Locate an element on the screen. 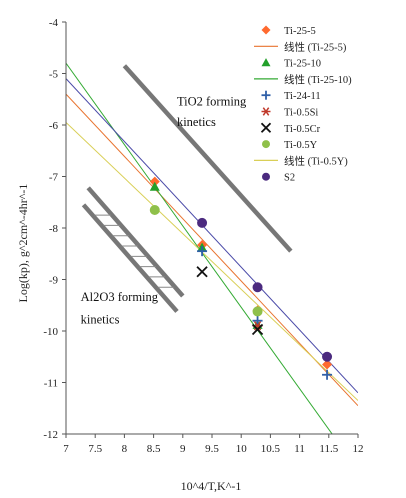 The image size is (406, 498). x-tick-label: 10.5 is located at coordinates (271, 449).